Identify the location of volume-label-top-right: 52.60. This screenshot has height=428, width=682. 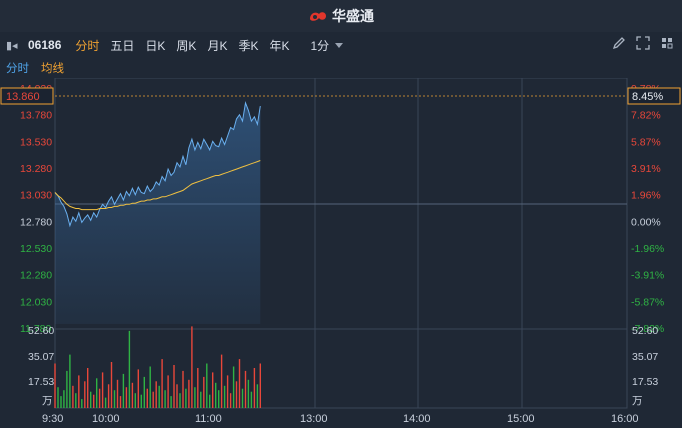
(645, 331).